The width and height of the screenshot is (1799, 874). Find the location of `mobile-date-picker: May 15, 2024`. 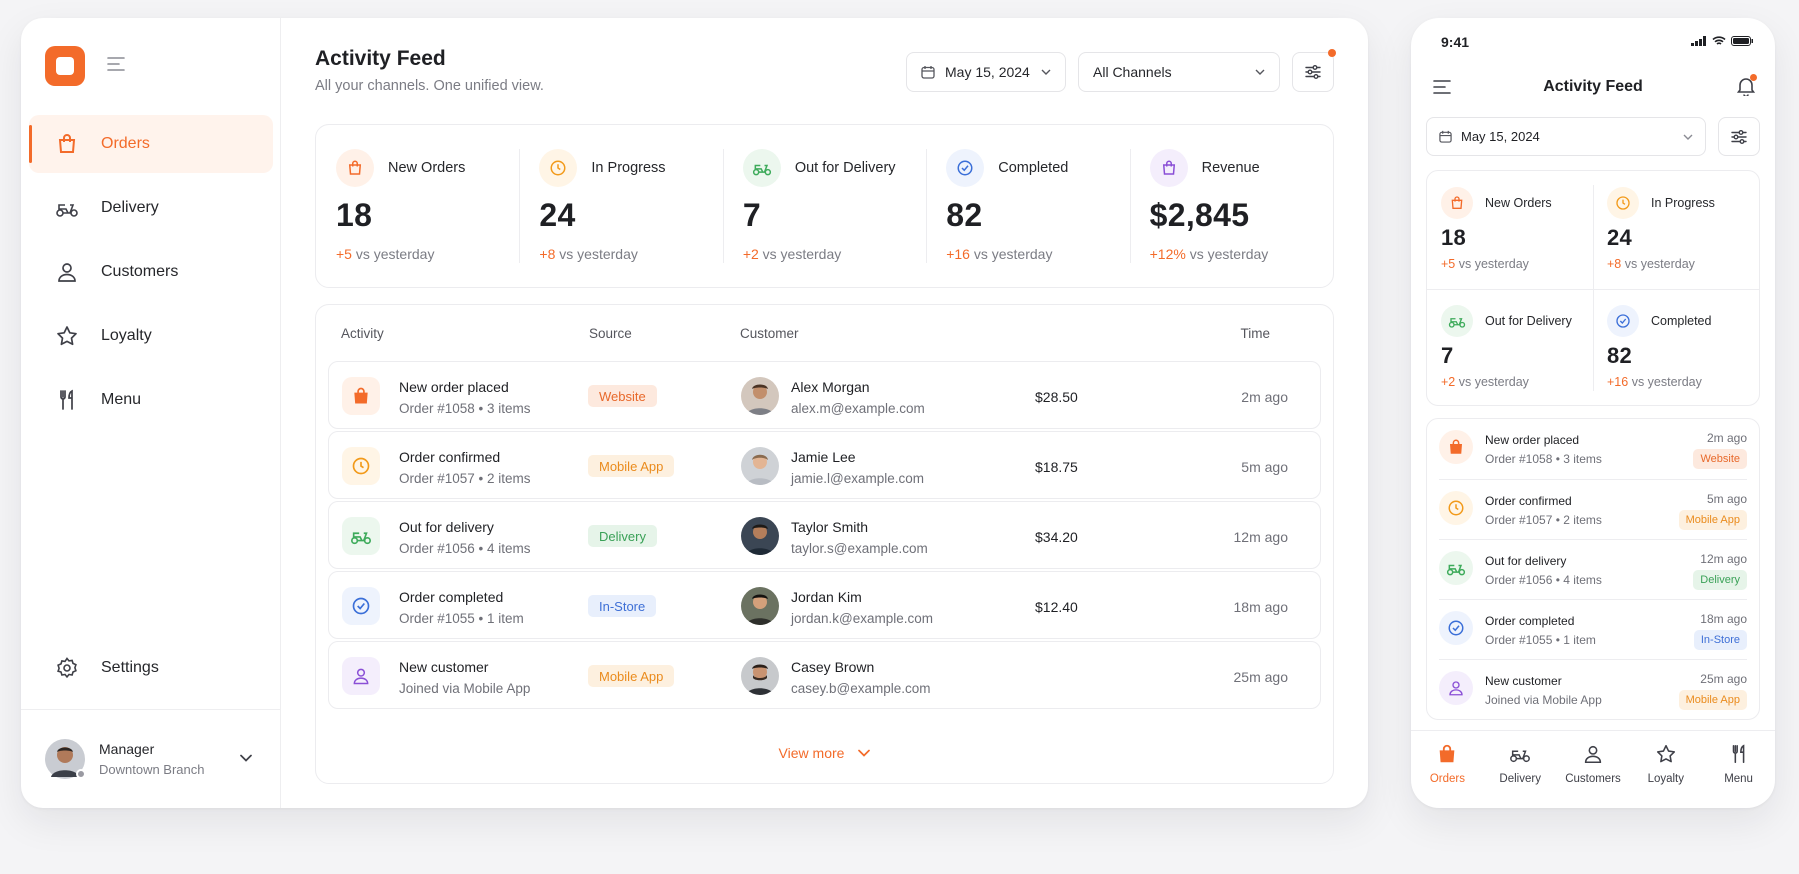

mobile-date-picker: May 15, 2024 is located at coordinates (1566, 136).